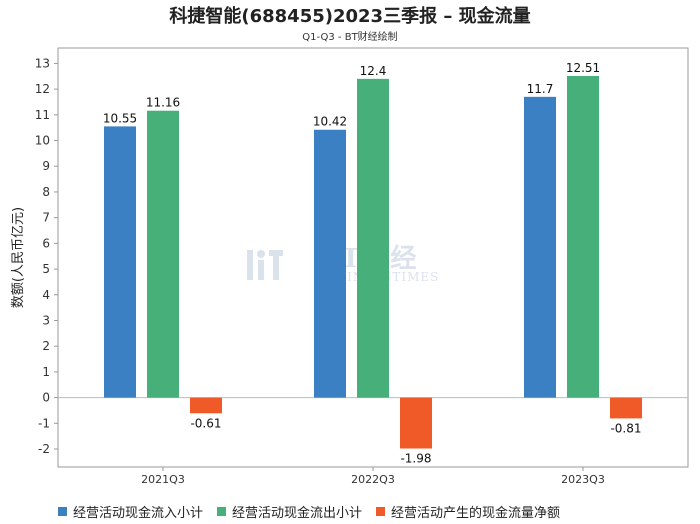  What do you see at coordinates (138, 513) in the screenshot?
I see `legend-label: 经营活动现金流入小计` at bounding box center [138, 513].